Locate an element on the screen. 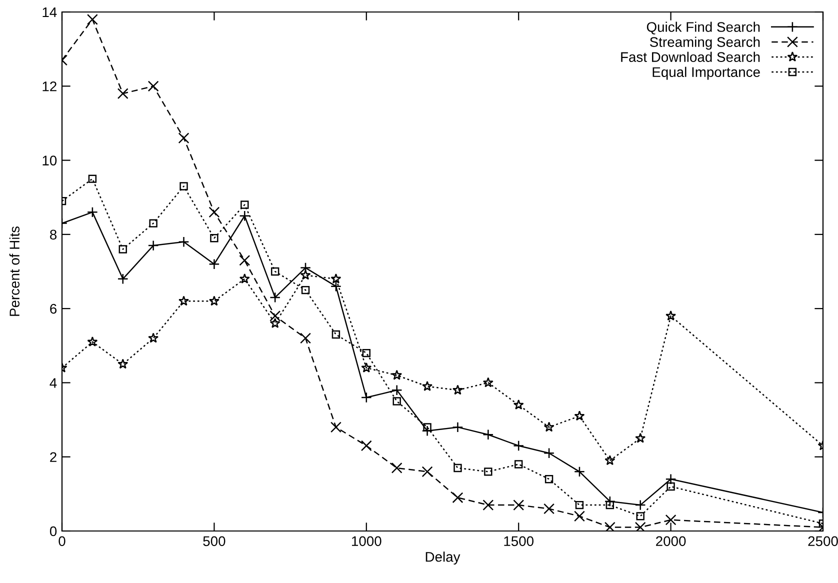 The width and height of the screenshot is (838, 583). y-axis-title: Percent of Hits is located at coordinates (14, 271).